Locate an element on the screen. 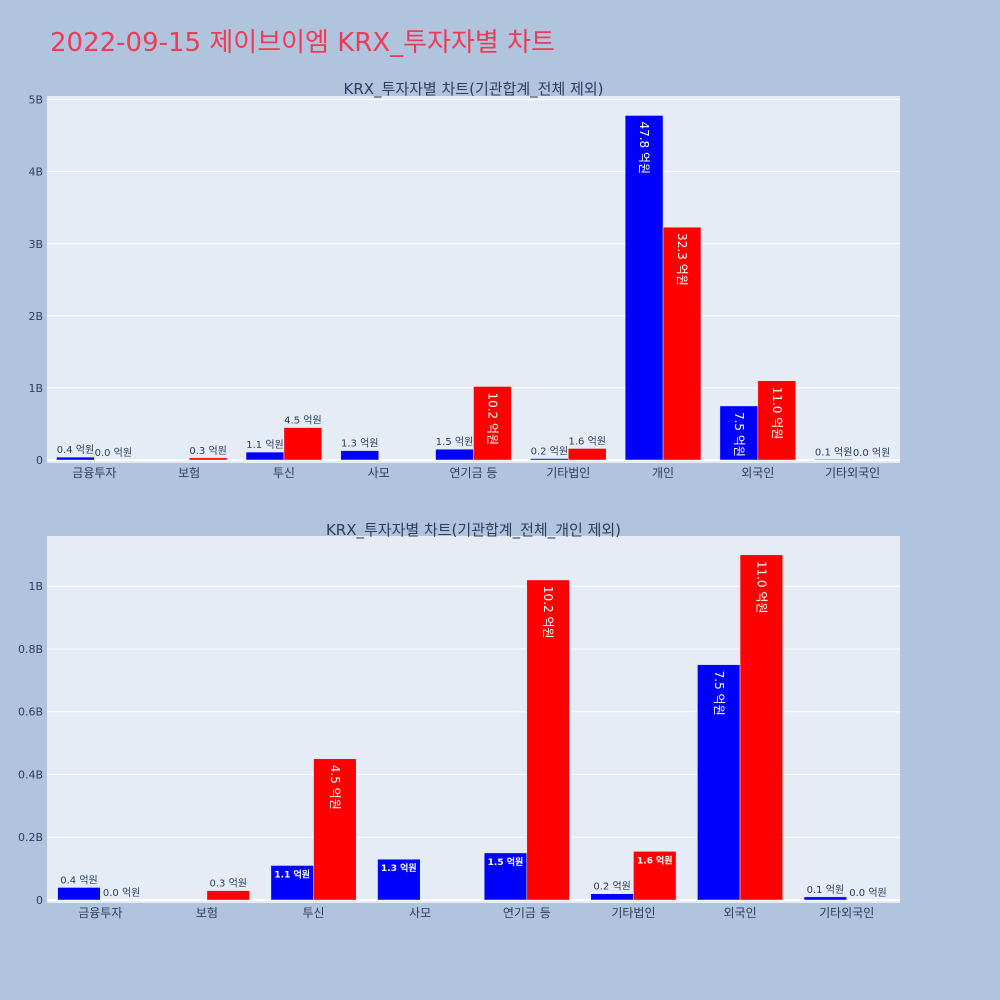  page-title: 2022-09-15 제이브이엠 KRX_투자자별 차트 is located at coordinates (302, 43).